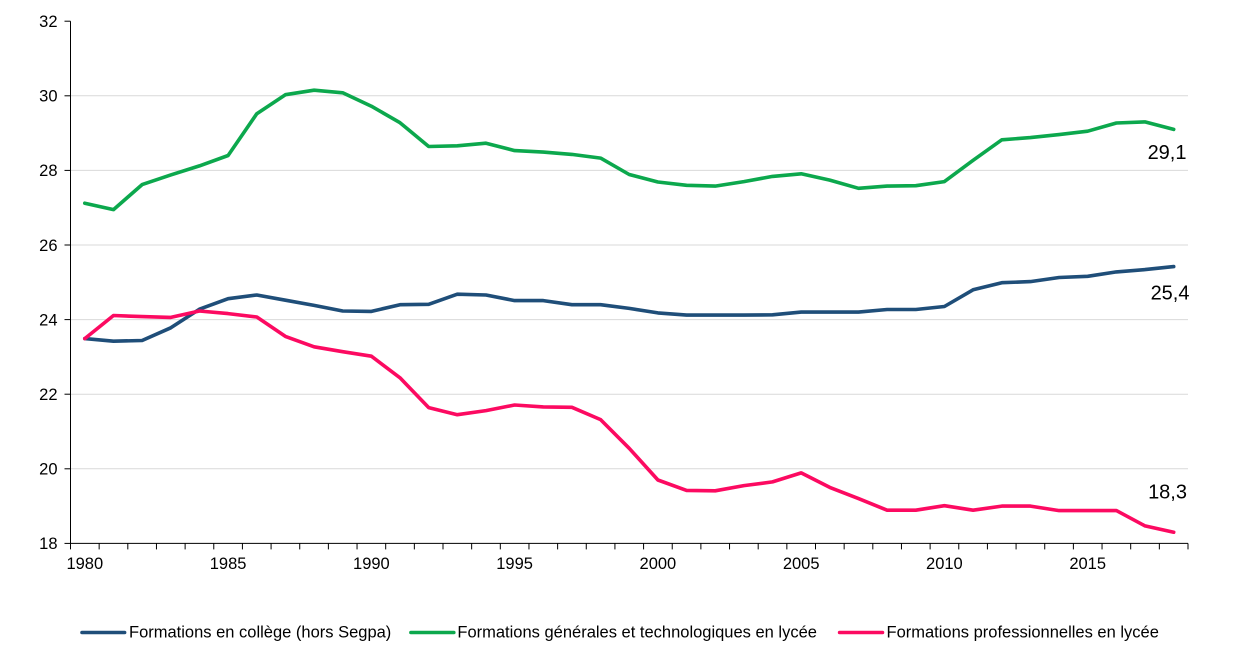 This screenshot has width=1238, height=661. I want to click on svg-text: 2015, so click(1087, 564).